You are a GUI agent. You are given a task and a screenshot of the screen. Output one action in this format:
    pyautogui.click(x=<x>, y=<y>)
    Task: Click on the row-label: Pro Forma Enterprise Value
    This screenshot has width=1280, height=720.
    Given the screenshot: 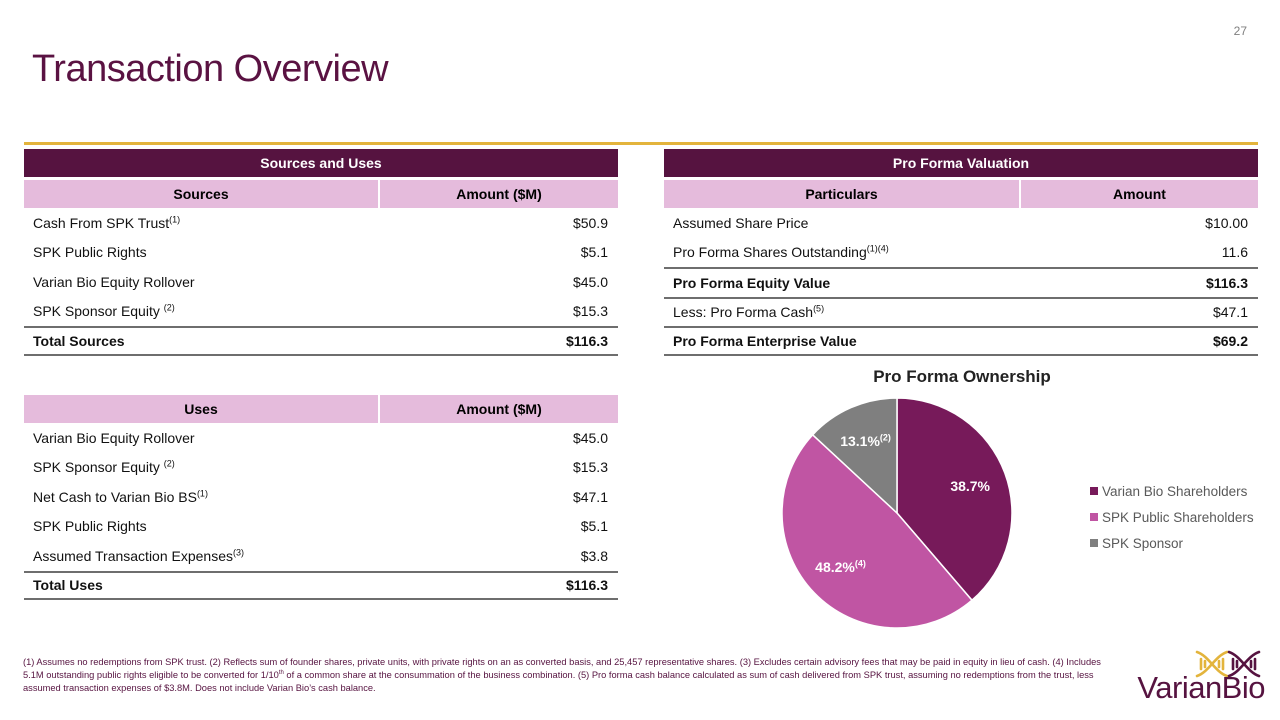 What is the action you would take?
    pyautogui.click(x=765, y=341)
    